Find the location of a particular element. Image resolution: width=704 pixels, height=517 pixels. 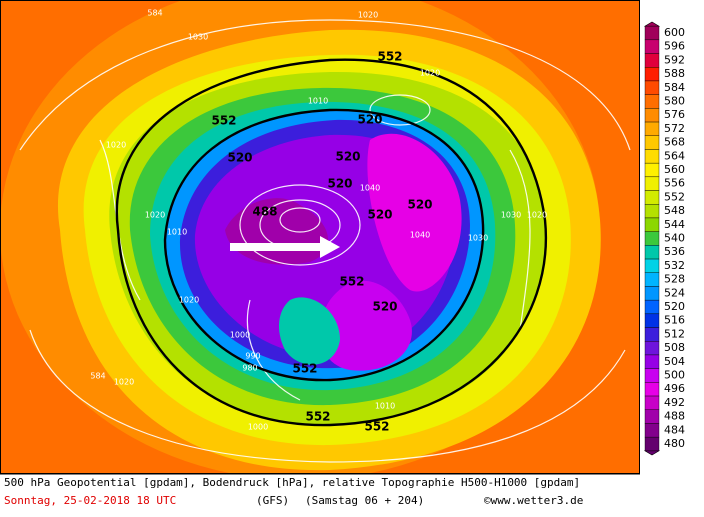

contour-label: 488 is located at coordinates (264, 212).